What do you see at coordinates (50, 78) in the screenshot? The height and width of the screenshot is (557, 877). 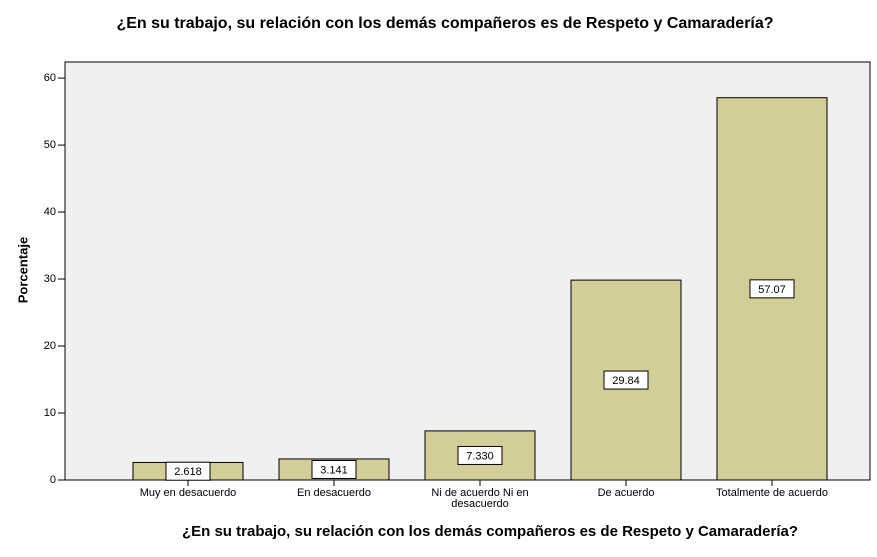 I see `y-tick-label: 60` at bounding box center [50, 78].